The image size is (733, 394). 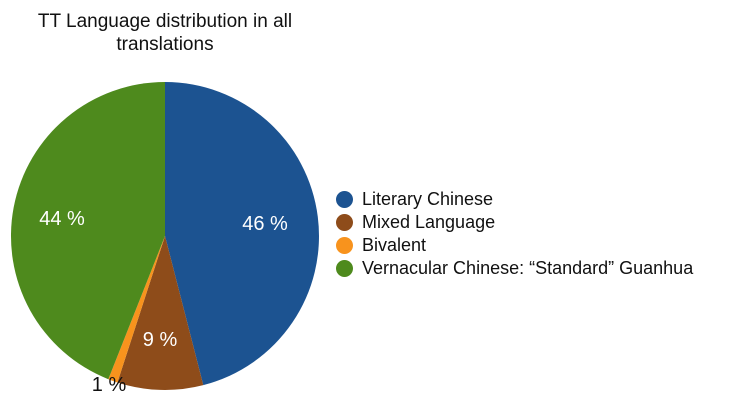 What do you see at coordinates (514, 222) in the screenshot?
I see `legend-item: Mixed Language` at bounding box center [514, 222].